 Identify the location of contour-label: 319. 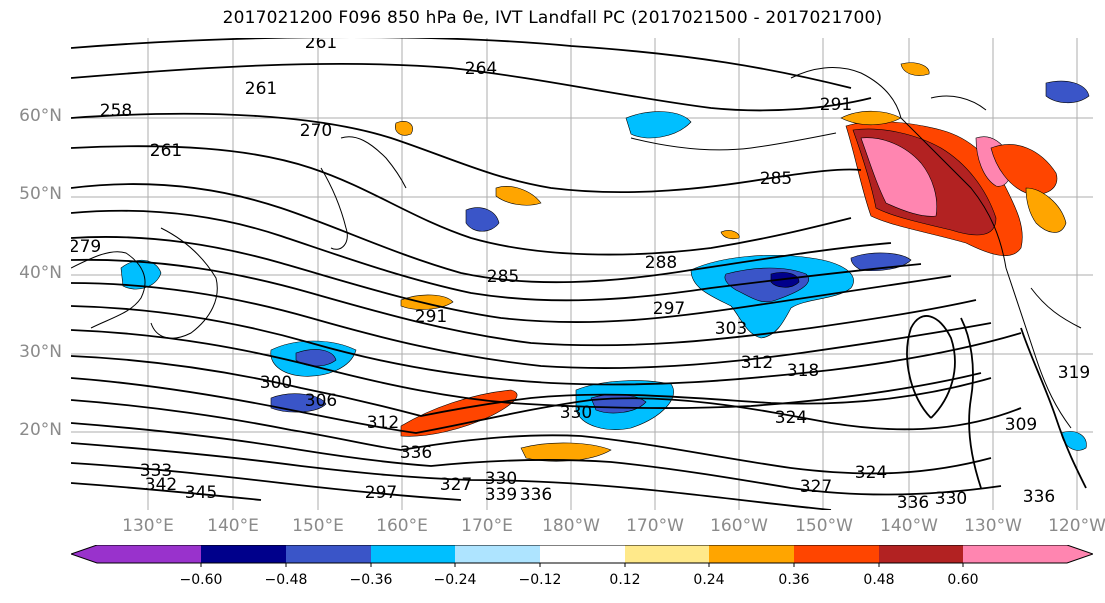
(1074, 373).